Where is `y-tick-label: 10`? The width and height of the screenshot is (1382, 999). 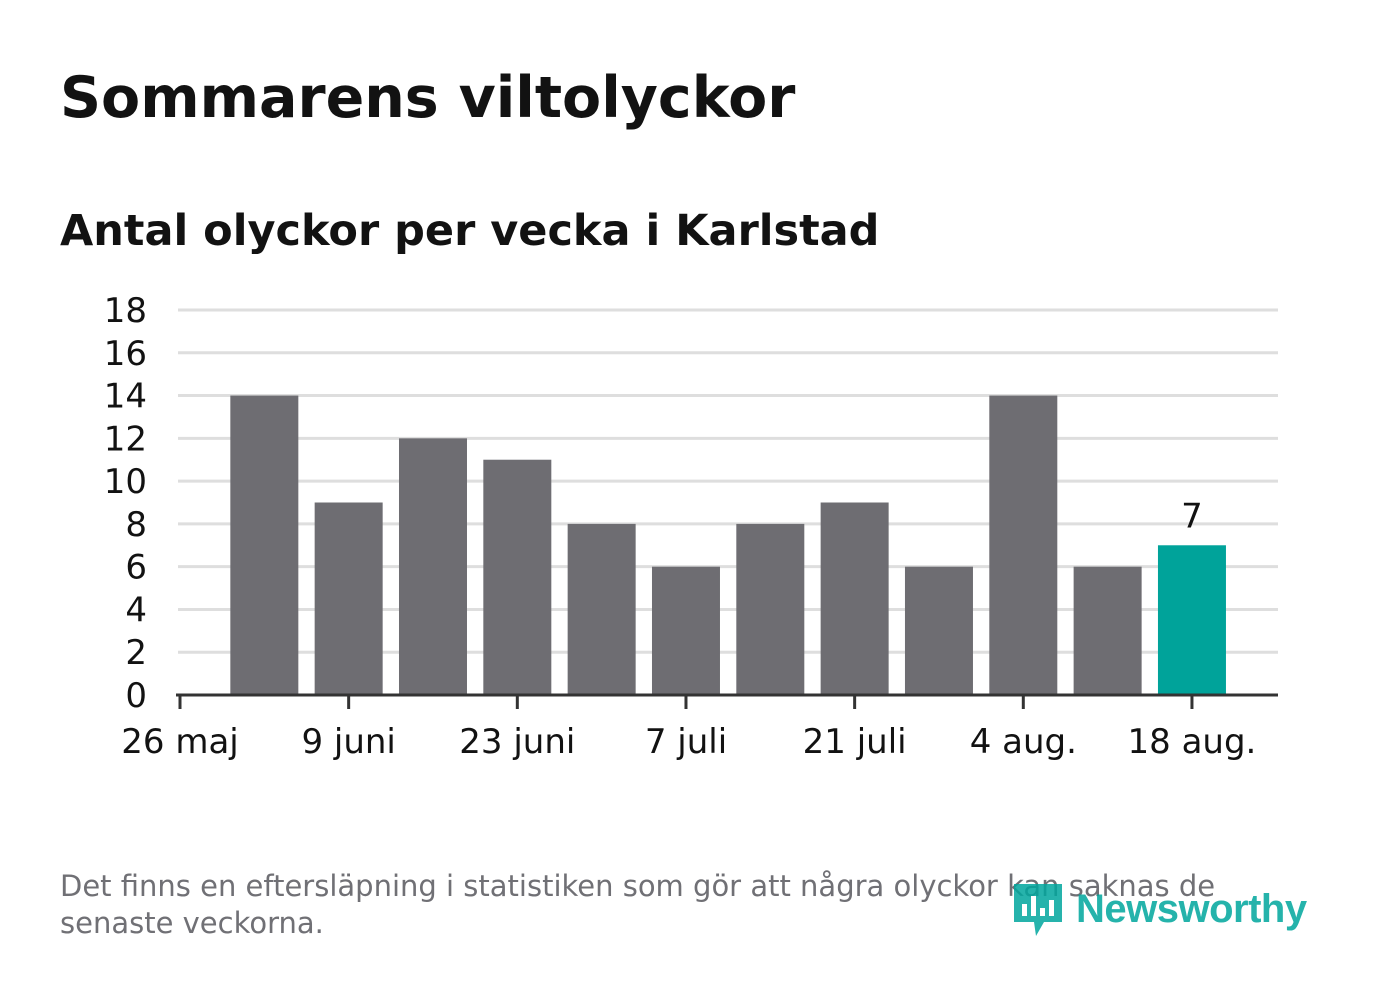 y-tick-label: 10 is located at coordinates (125, 482).